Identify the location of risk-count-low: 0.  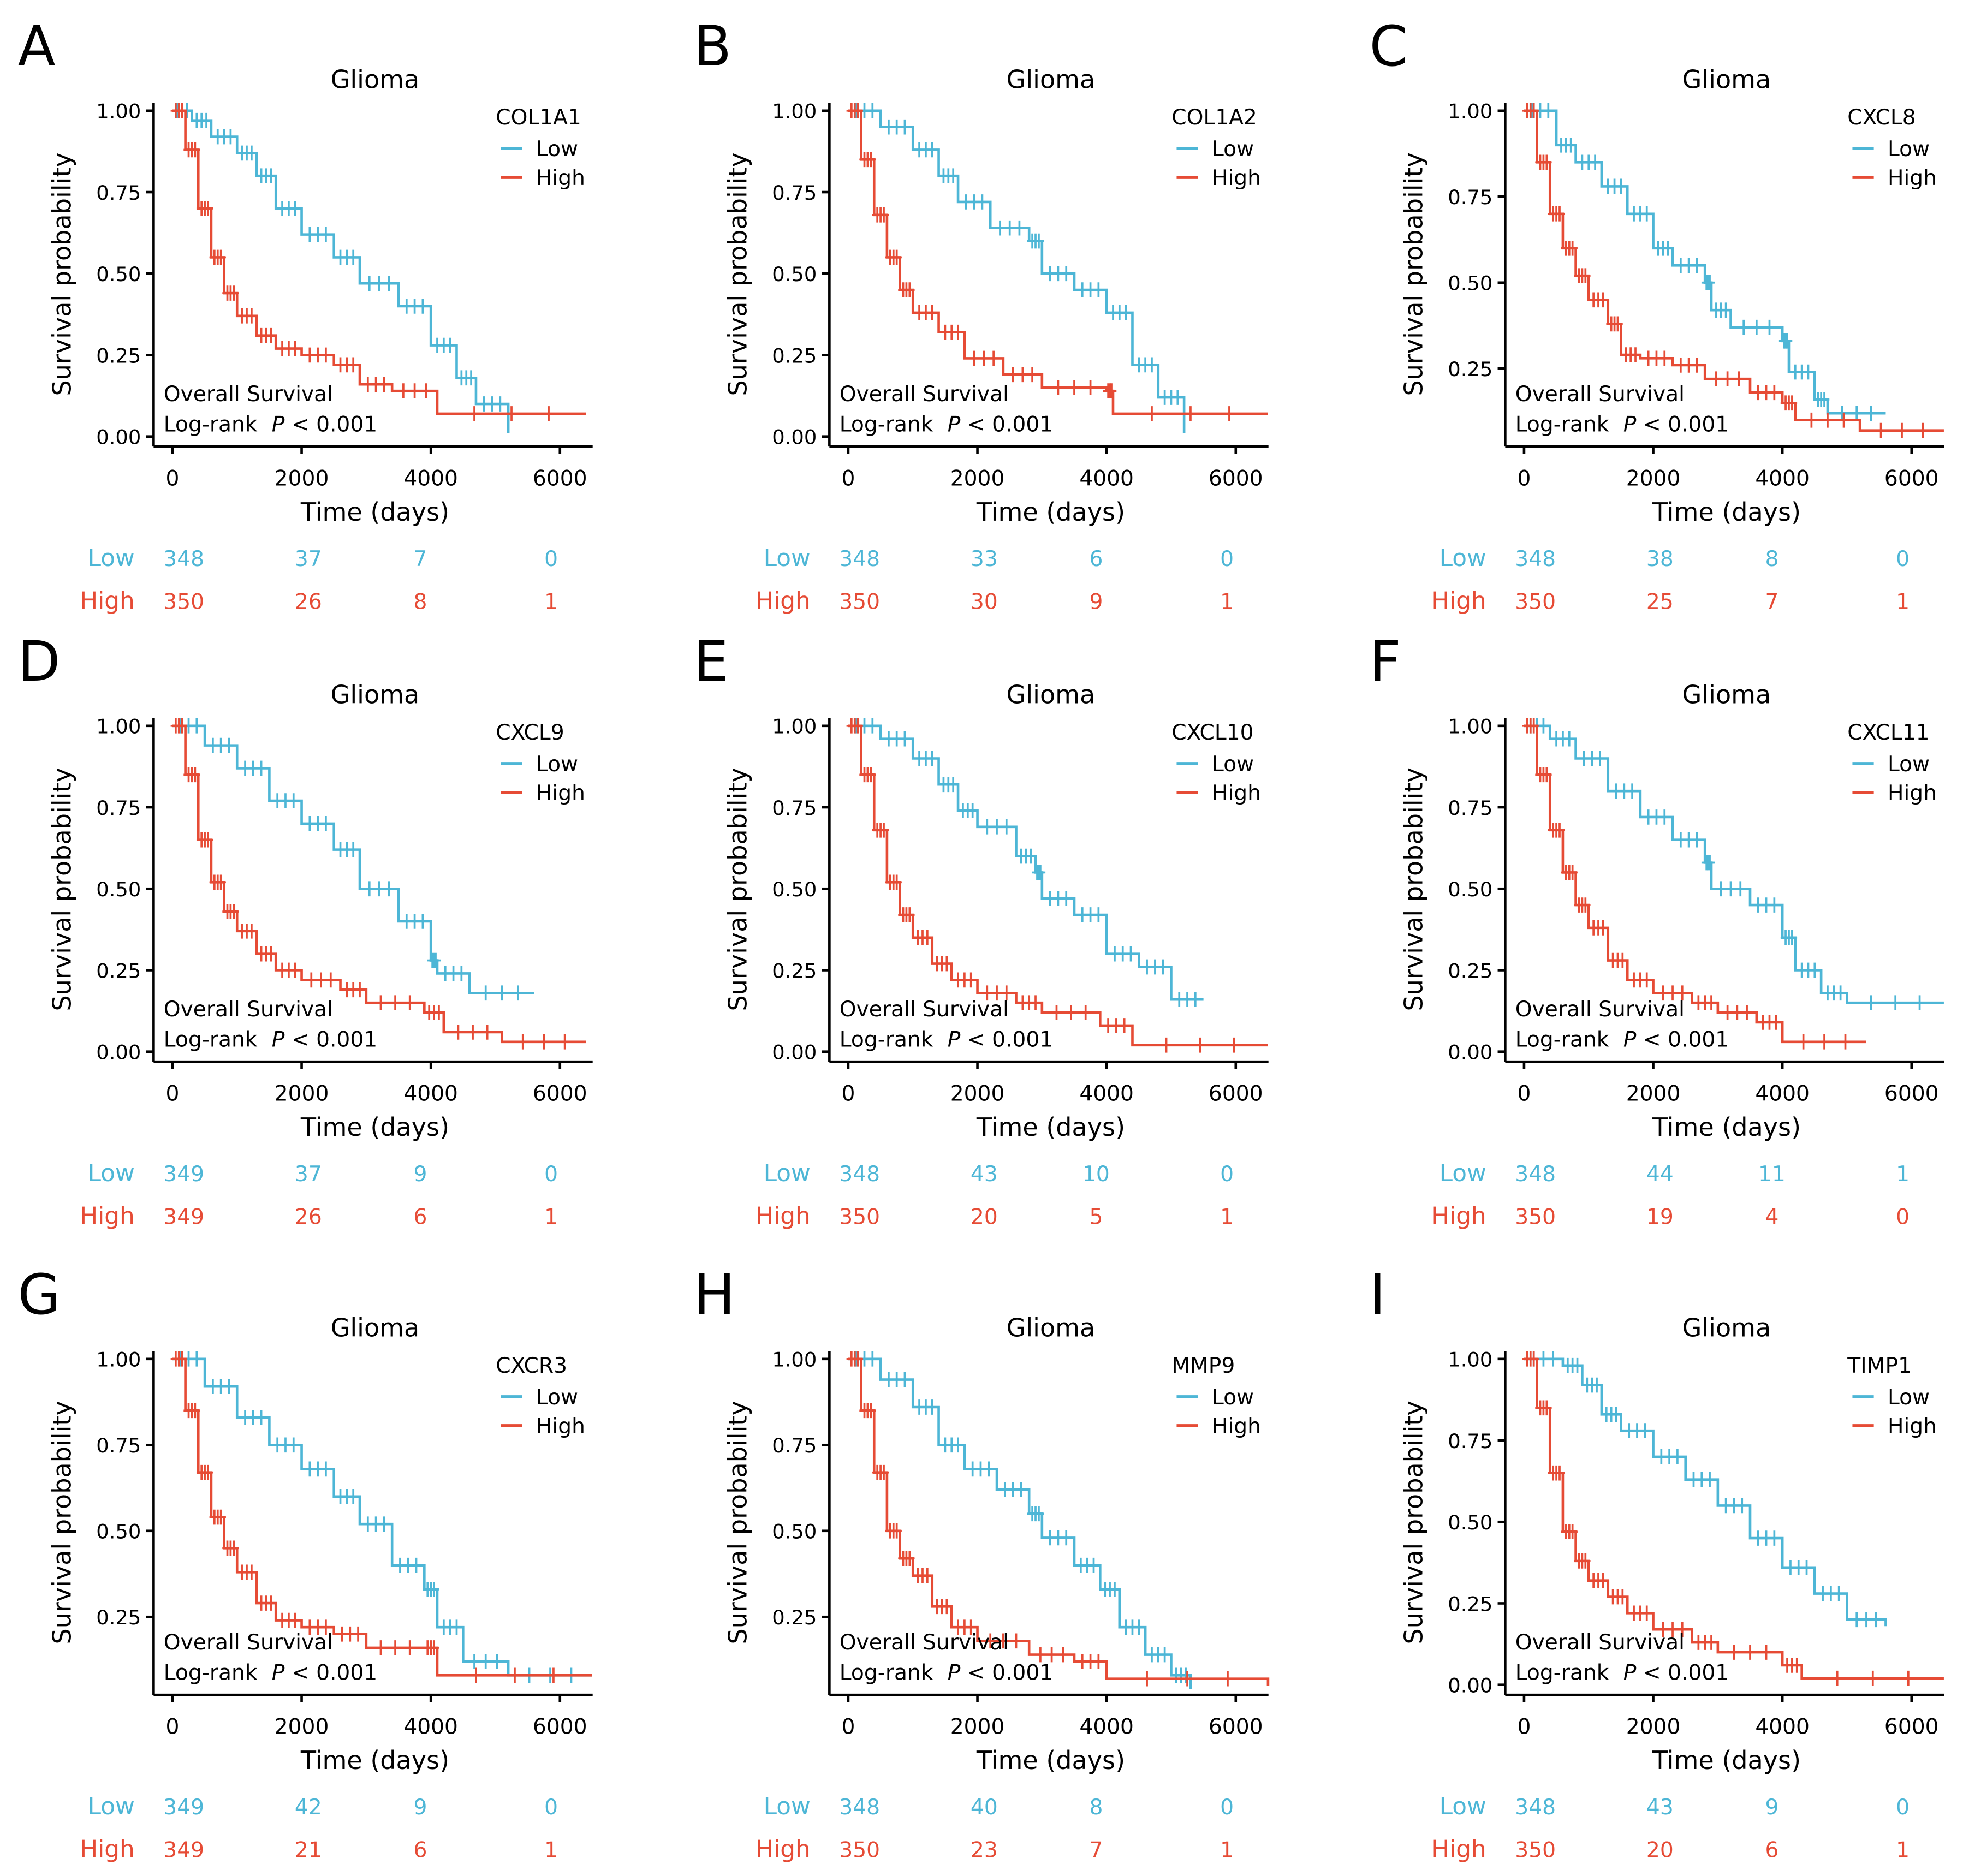
(551, 1807).